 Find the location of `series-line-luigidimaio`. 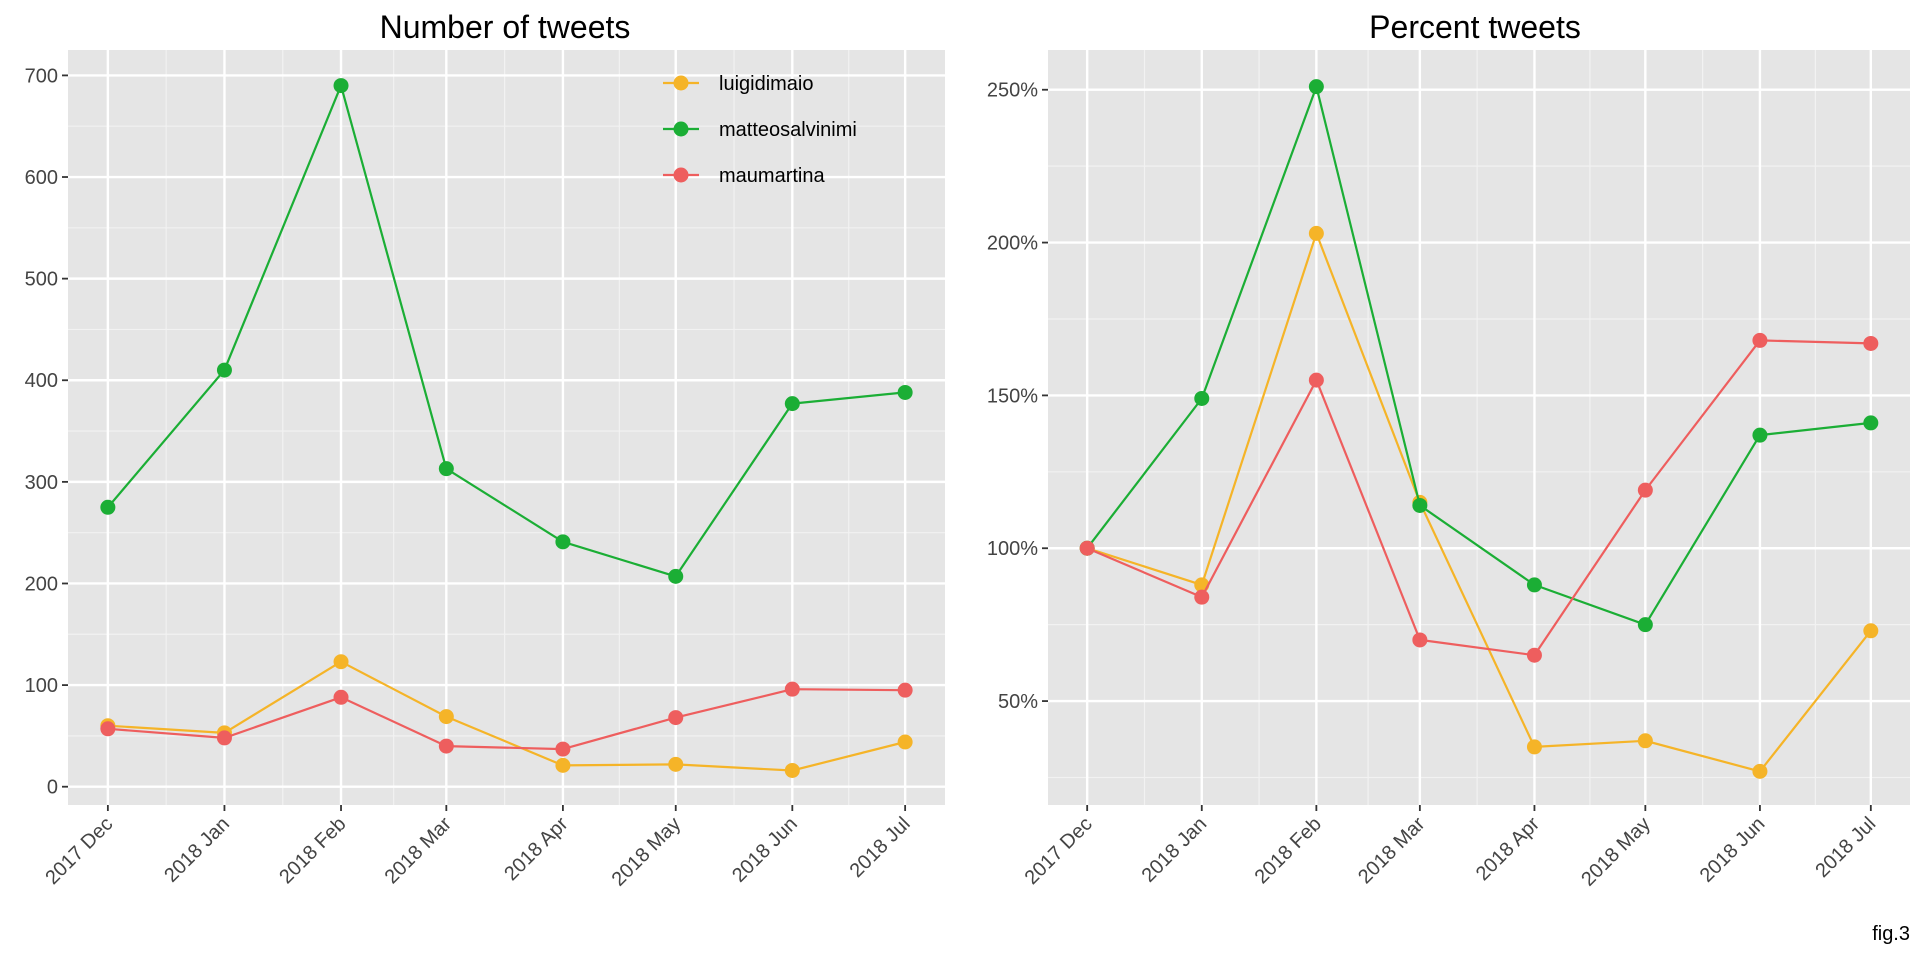

series-line-luigidimaio is located at coordinates (506, 716).